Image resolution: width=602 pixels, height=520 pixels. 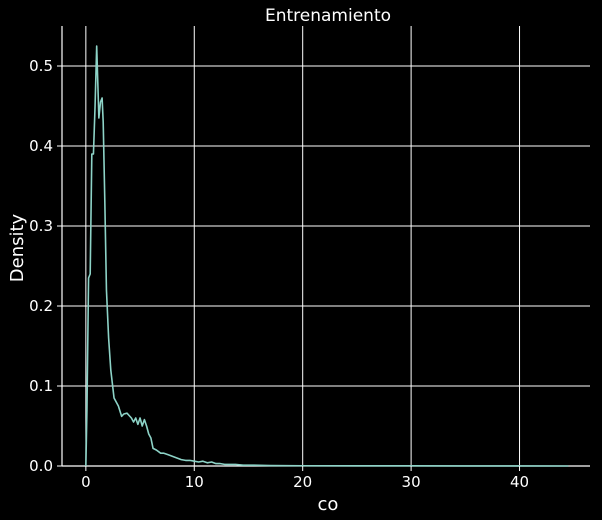 I want to click on x-ticks: 0 10 20 30 40, so click(x=305, y=478).